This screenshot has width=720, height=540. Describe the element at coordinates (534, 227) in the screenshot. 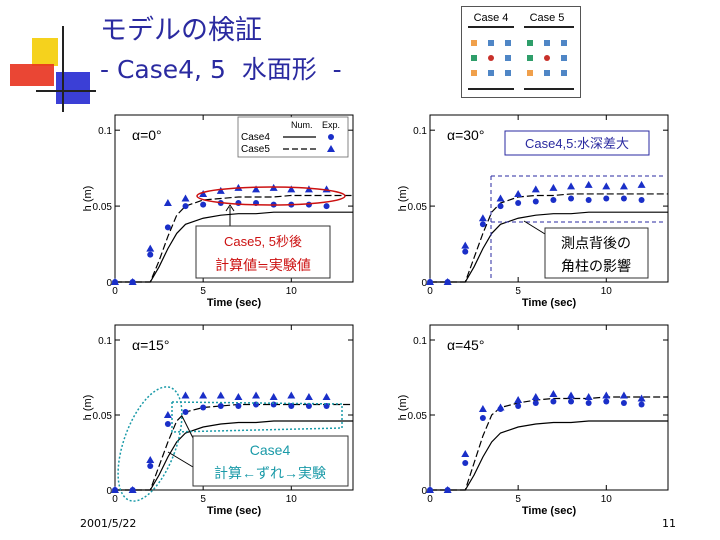

I see `annotation-arrow-a30` at that location.